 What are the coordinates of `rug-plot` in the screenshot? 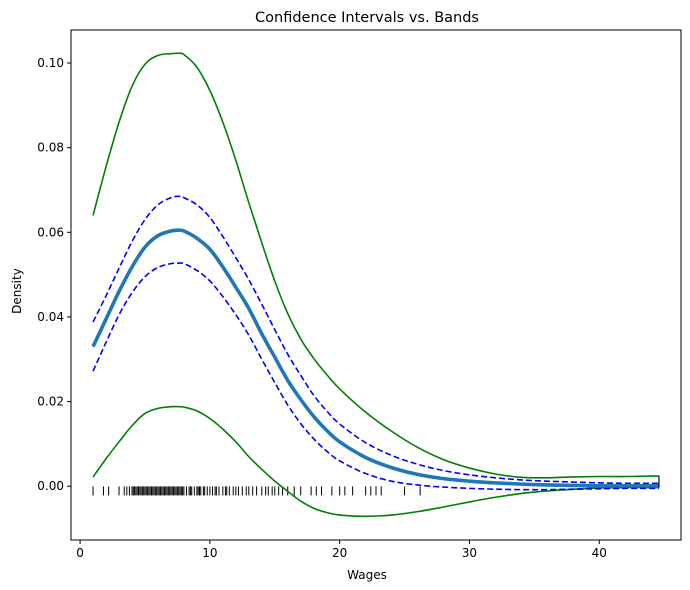 It's located at (256, 491).